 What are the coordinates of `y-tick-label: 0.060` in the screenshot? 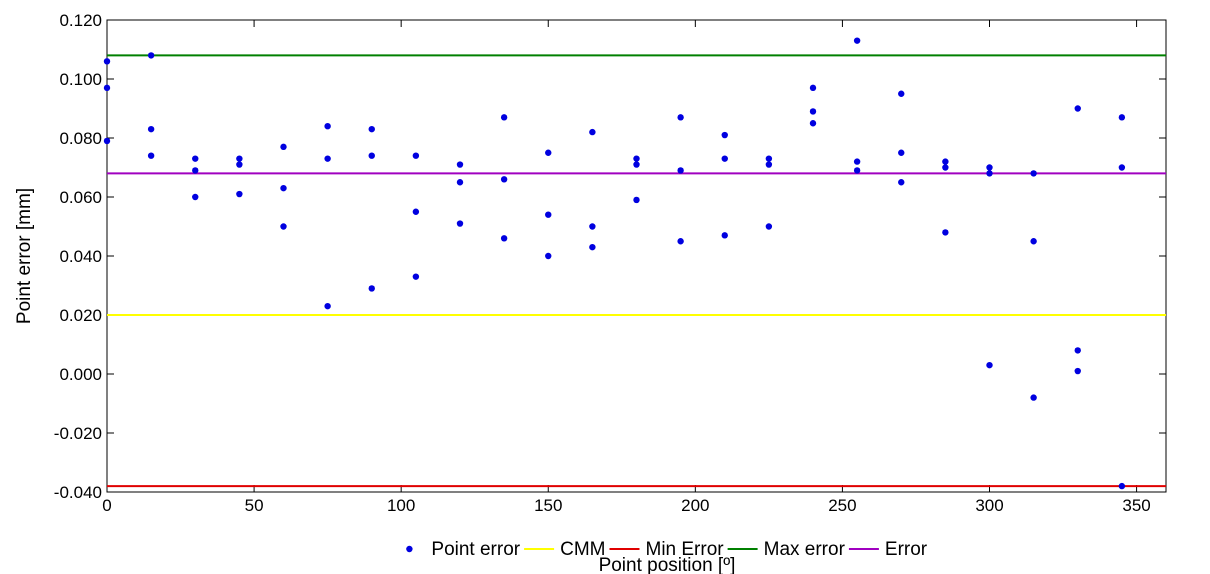 It's located at (80, 197).